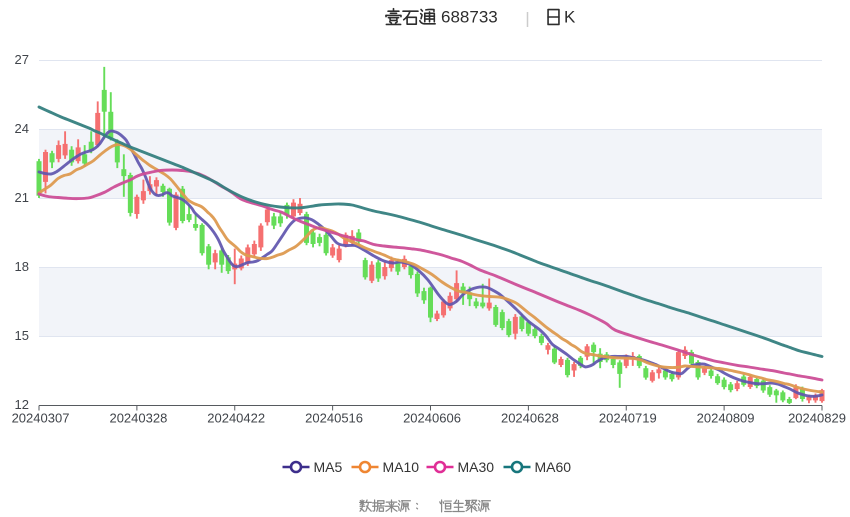 Image resolution: width=850 pixels, height=517 pixels. What do you see at coordinates (22, 404) in the screenshot?
I see `svg-text: 12` at bounding box center [22, 404].